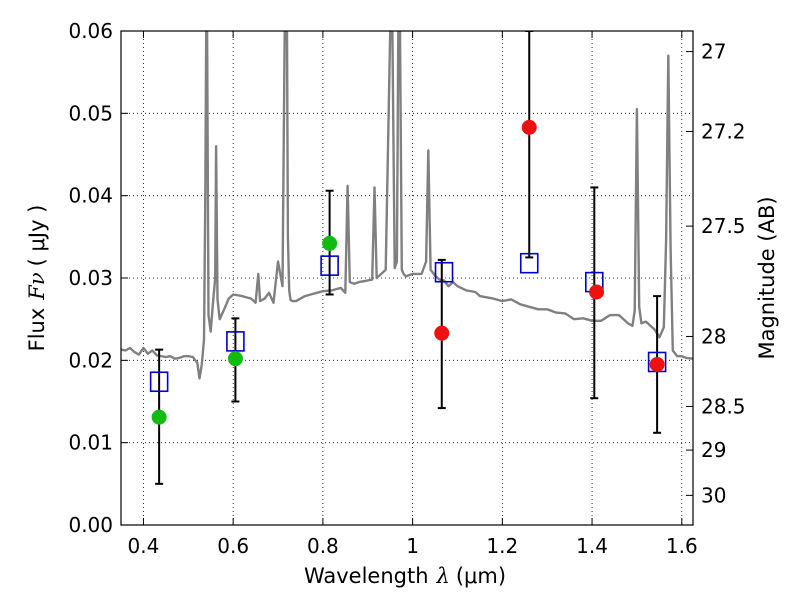 This screenshot has width=800, height=600. Describe the element at coordinates (233, 546) in the screenshot. I see `x-tick-label: 0.6` at that location.